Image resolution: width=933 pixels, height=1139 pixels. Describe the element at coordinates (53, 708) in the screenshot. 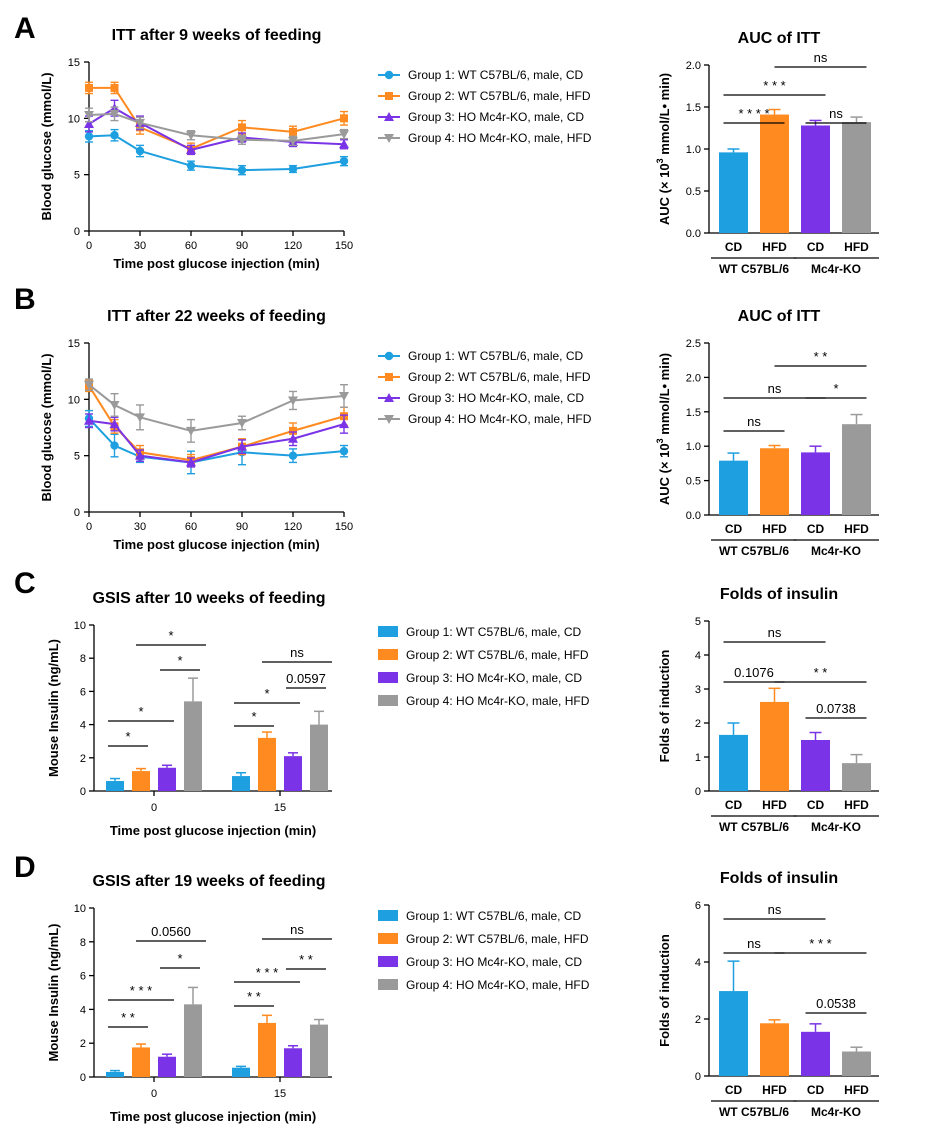

I see `y-axis-label: Mouse Insulin (ng/mL)` at that location.